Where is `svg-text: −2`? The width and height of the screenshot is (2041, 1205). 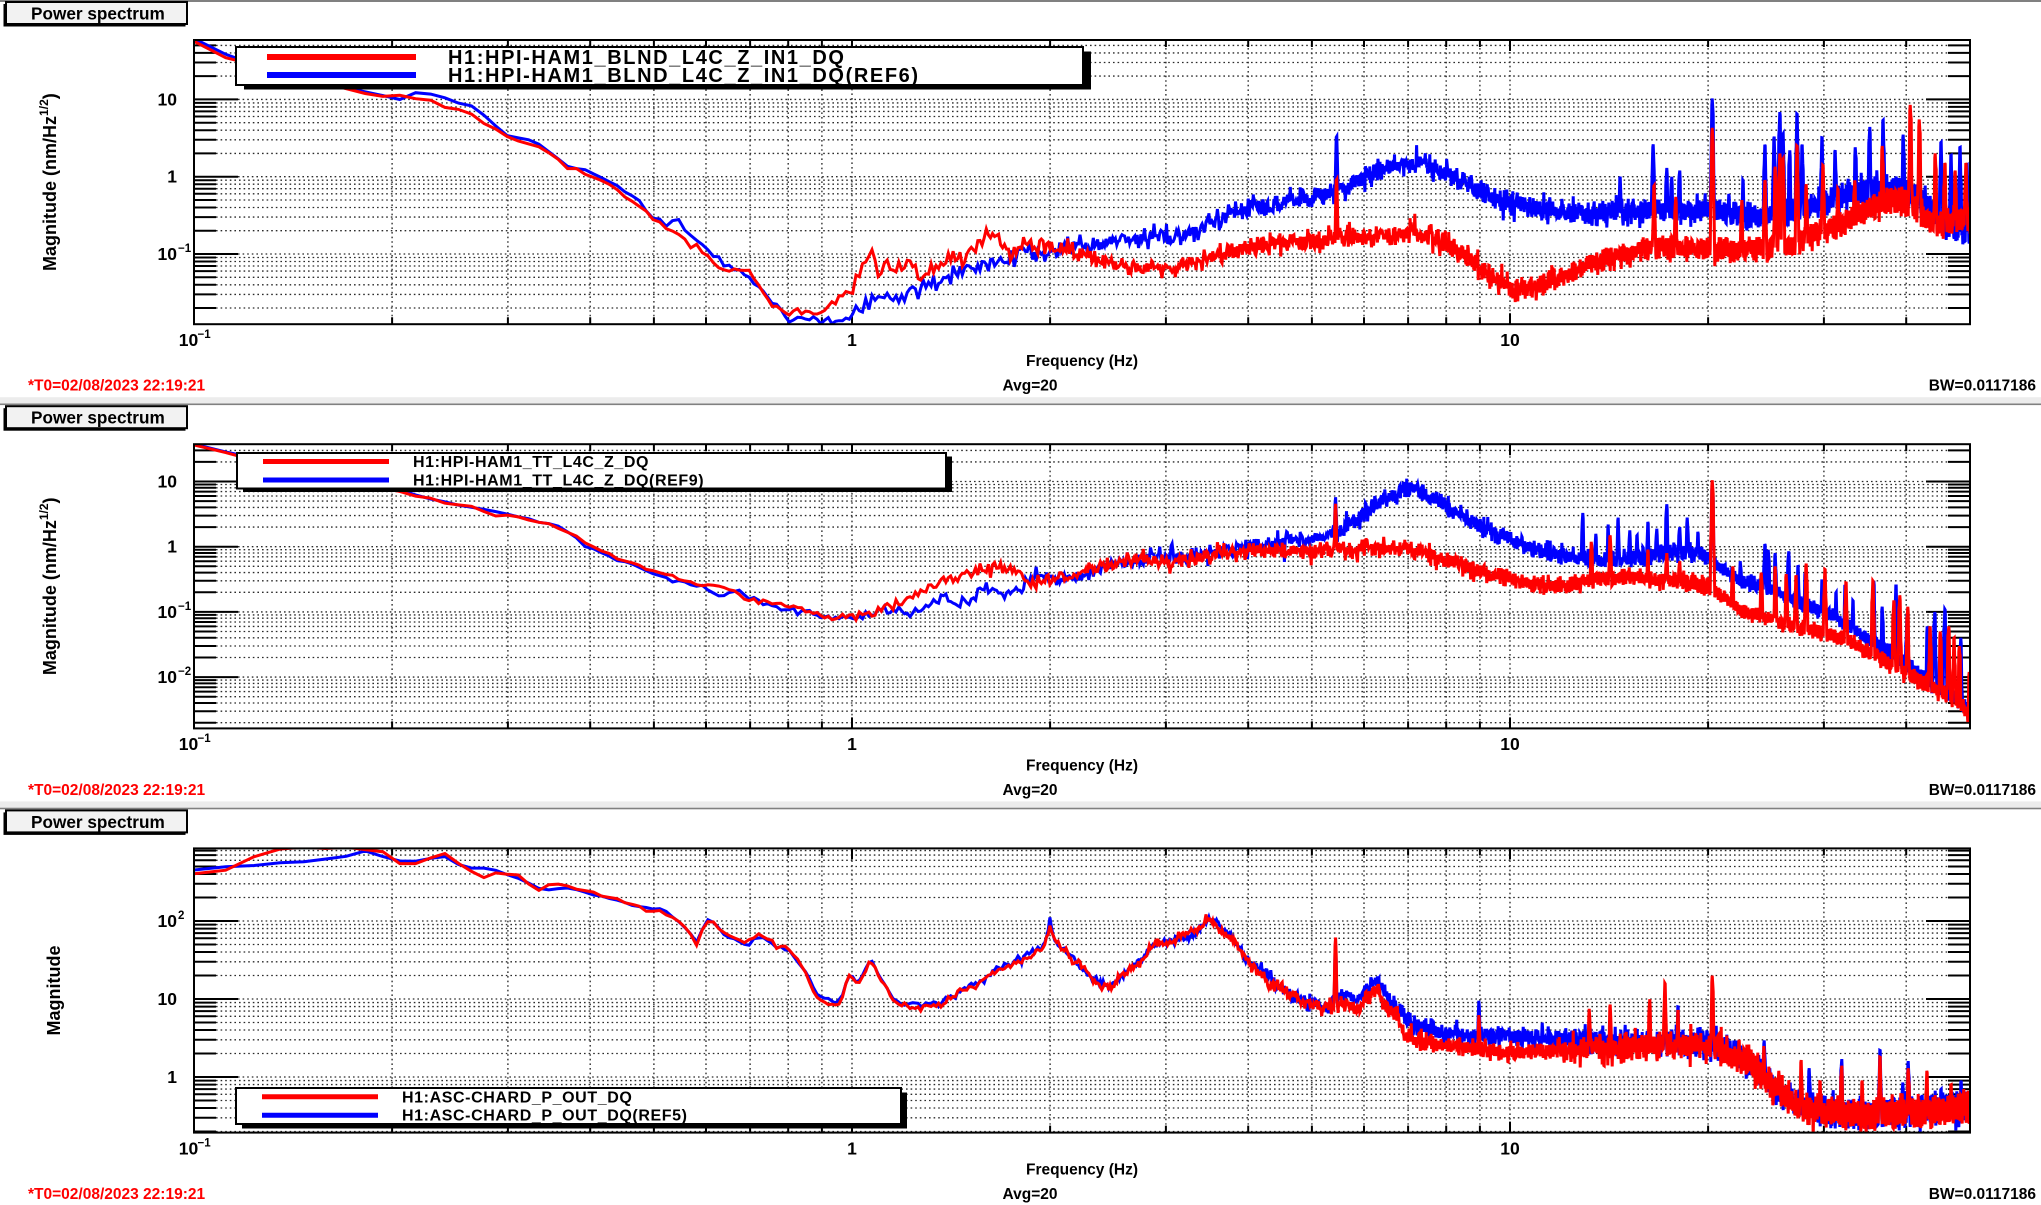
svg-text: −2 is located at coordinates (184, 672).